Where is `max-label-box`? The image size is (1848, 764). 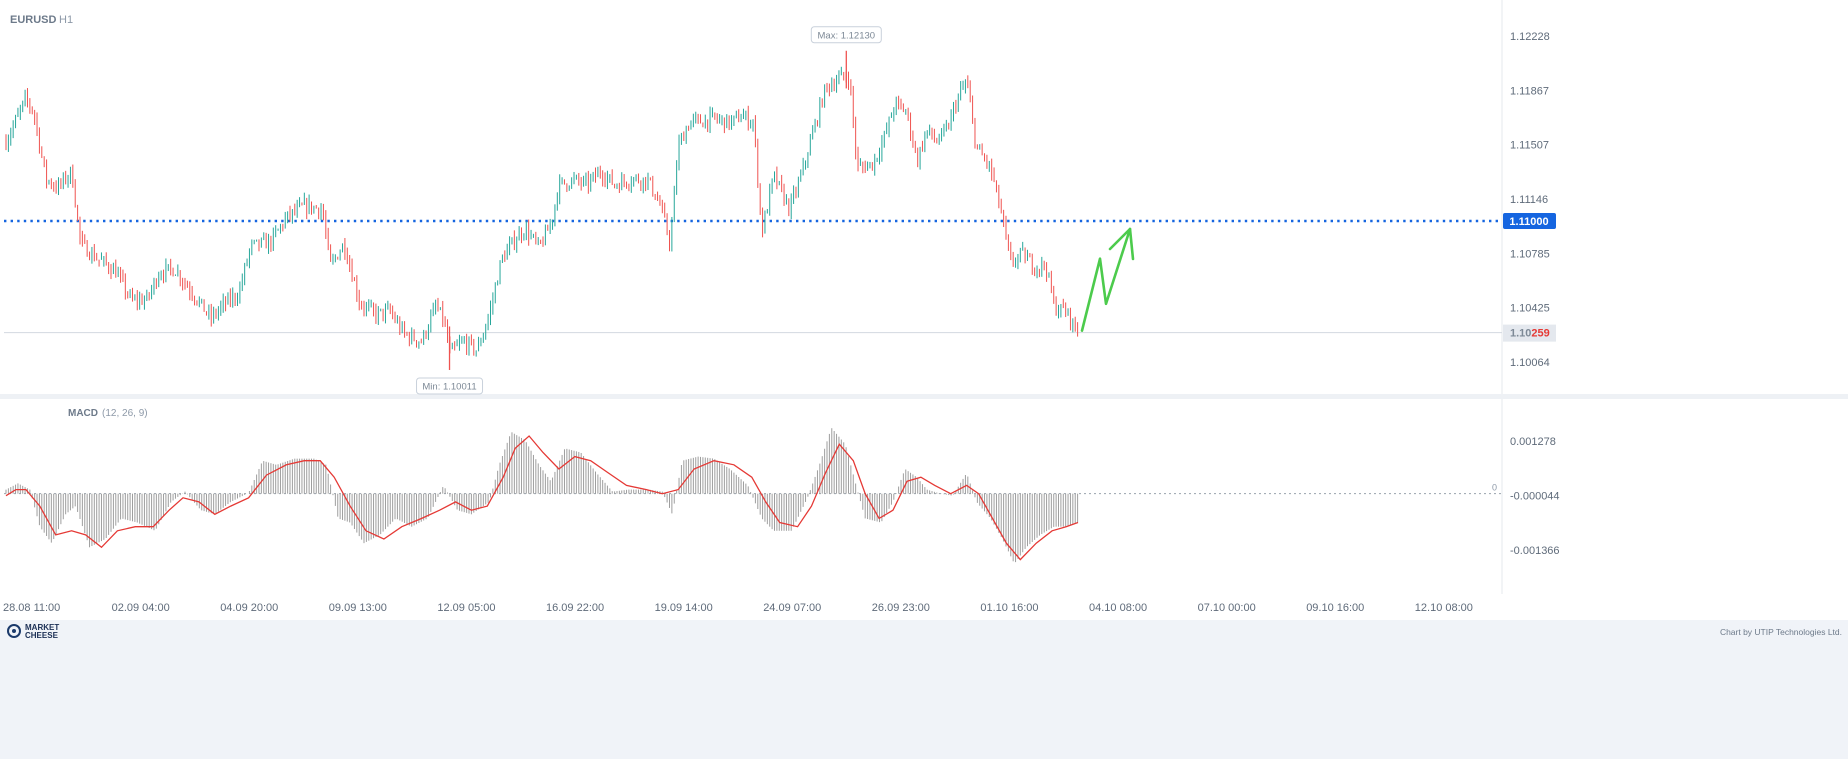
max-label-box is located at coordinates (846, 35).